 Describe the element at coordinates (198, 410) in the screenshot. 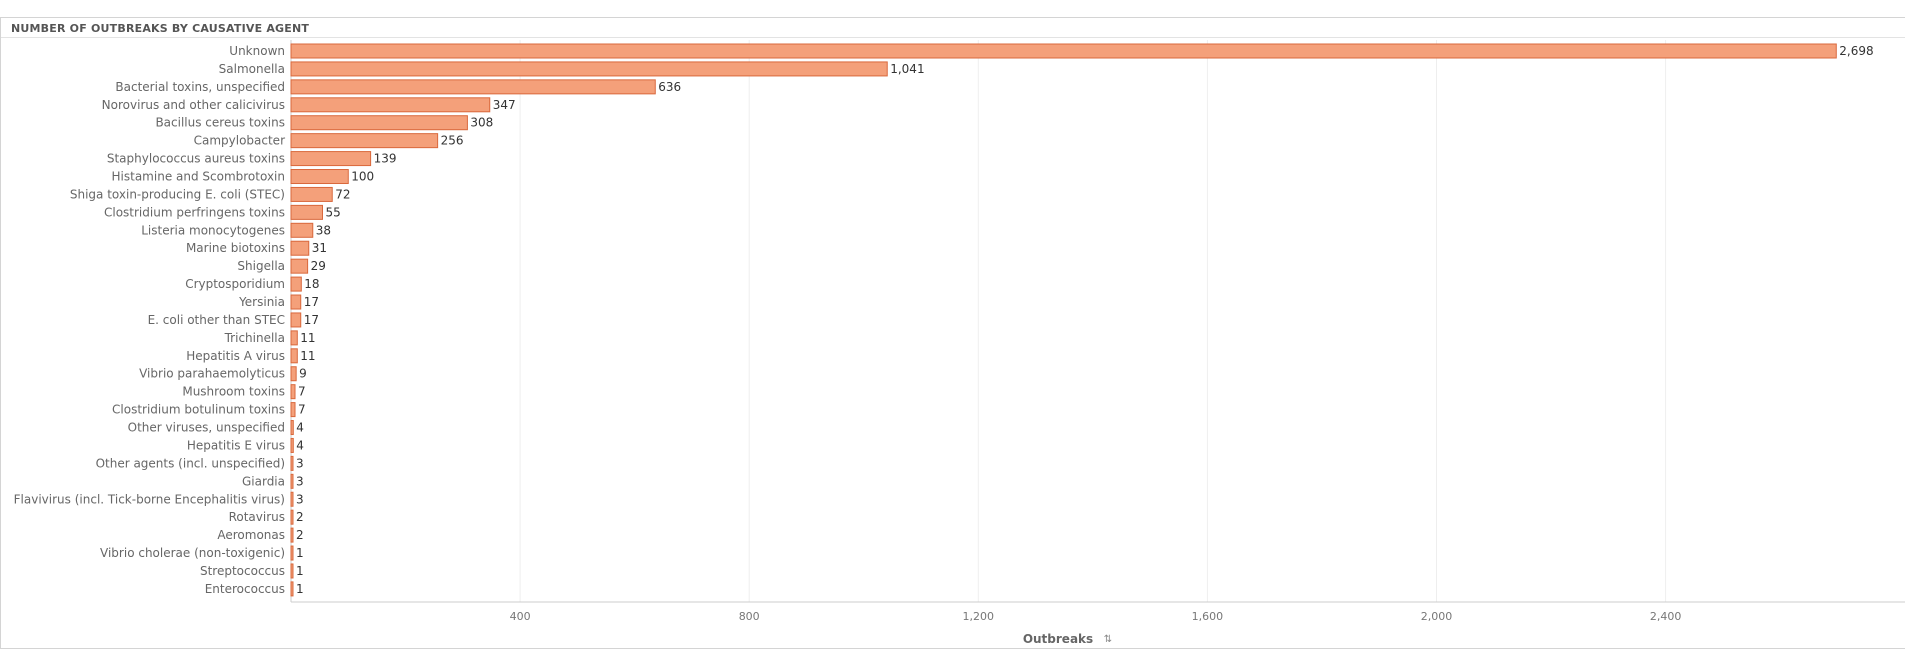

I see `category-label: Clostridium botulinum toxins` at that location.